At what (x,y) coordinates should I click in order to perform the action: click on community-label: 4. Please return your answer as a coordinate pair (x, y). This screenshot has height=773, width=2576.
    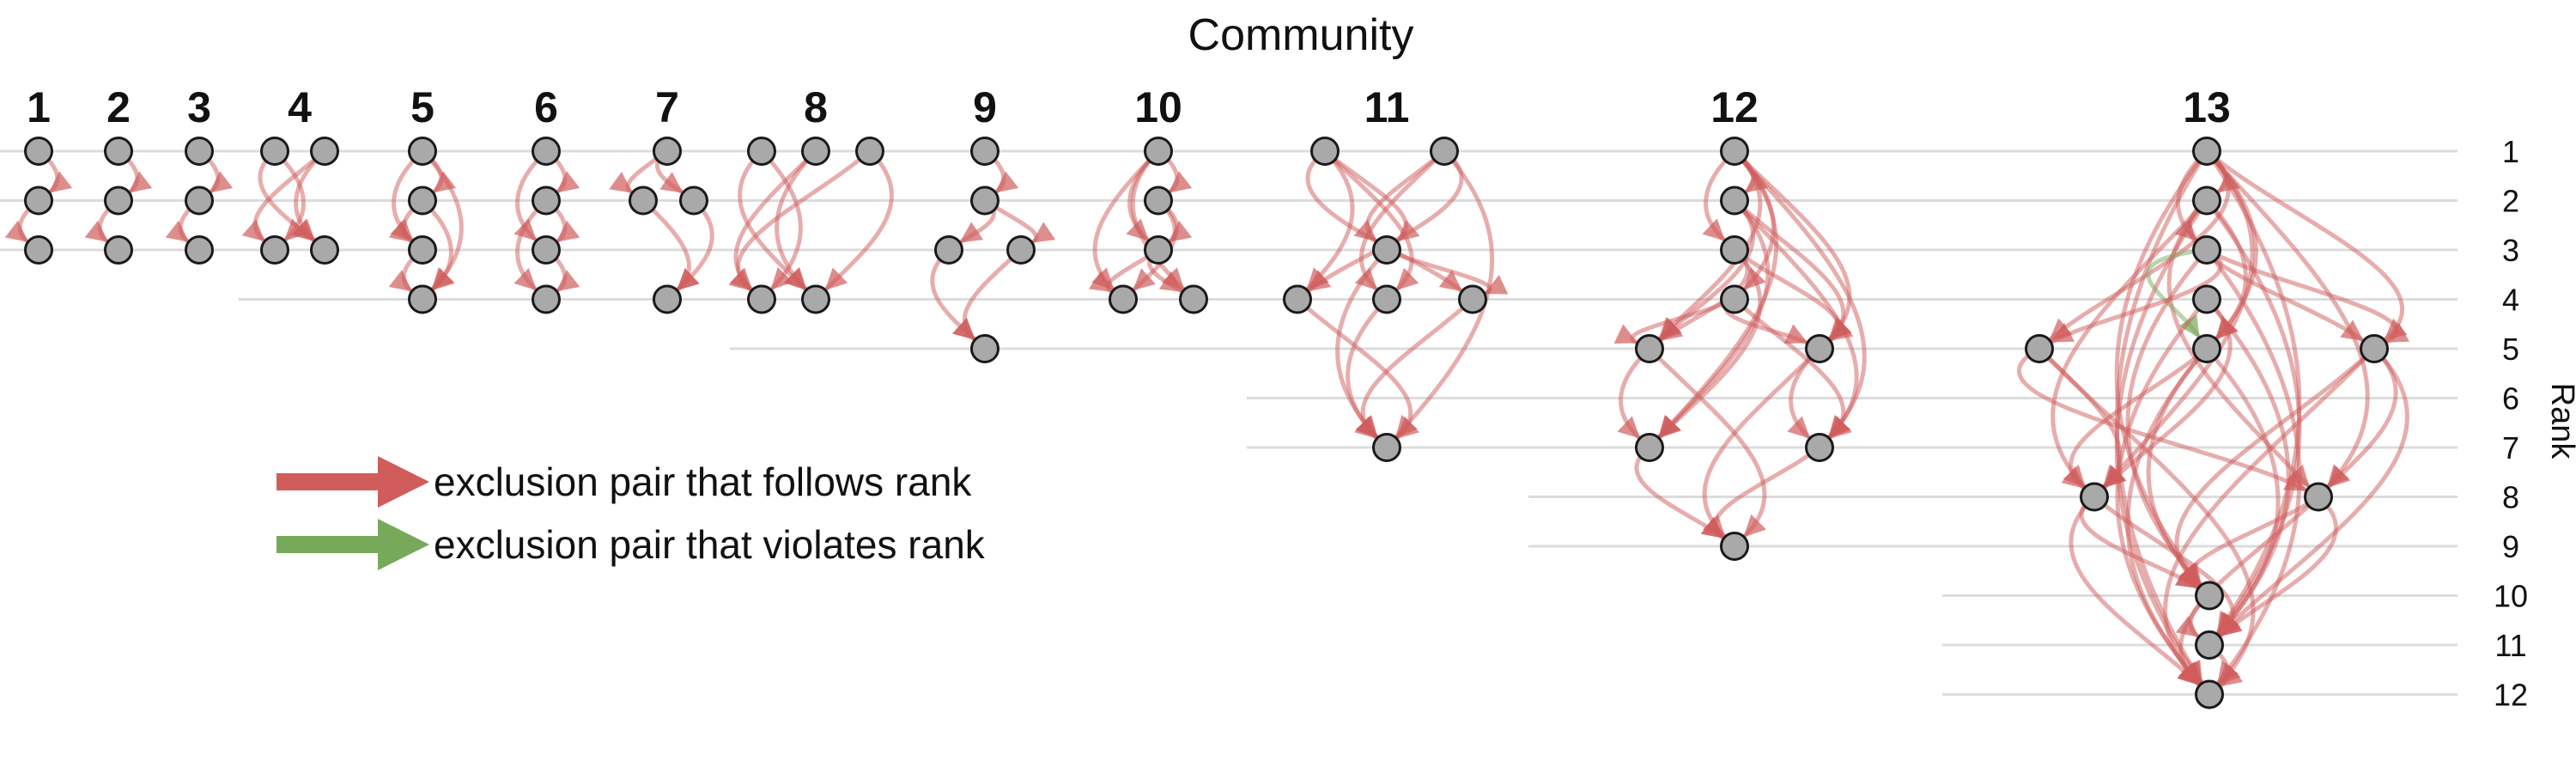
    Looking at the image, I should click on (300, 107).